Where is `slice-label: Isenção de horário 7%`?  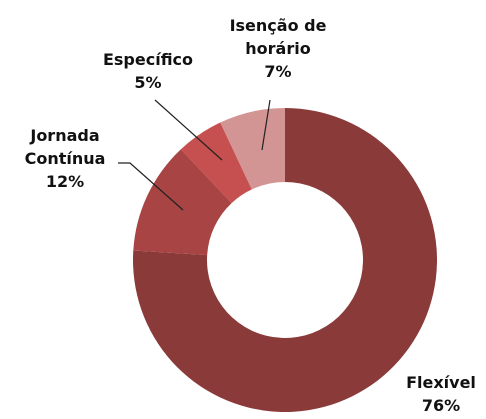 slice-label: Isenção de horário 7% is located at coordinates (278, 48).